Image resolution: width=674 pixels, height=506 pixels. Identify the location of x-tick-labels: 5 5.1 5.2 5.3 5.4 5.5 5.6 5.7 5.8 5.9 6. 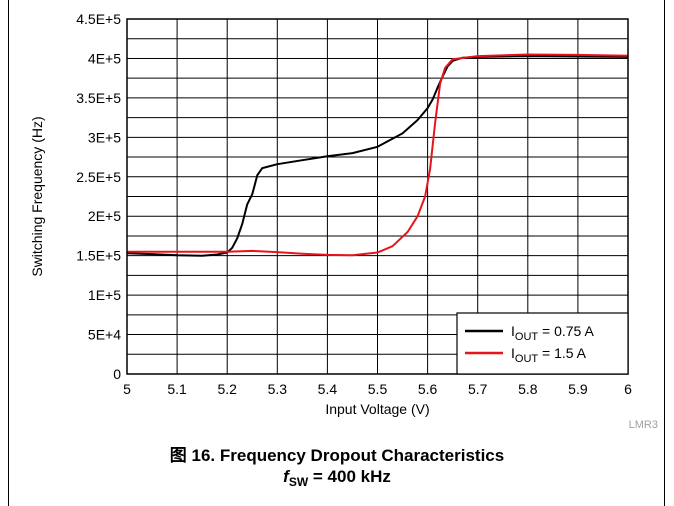
(377, 389).